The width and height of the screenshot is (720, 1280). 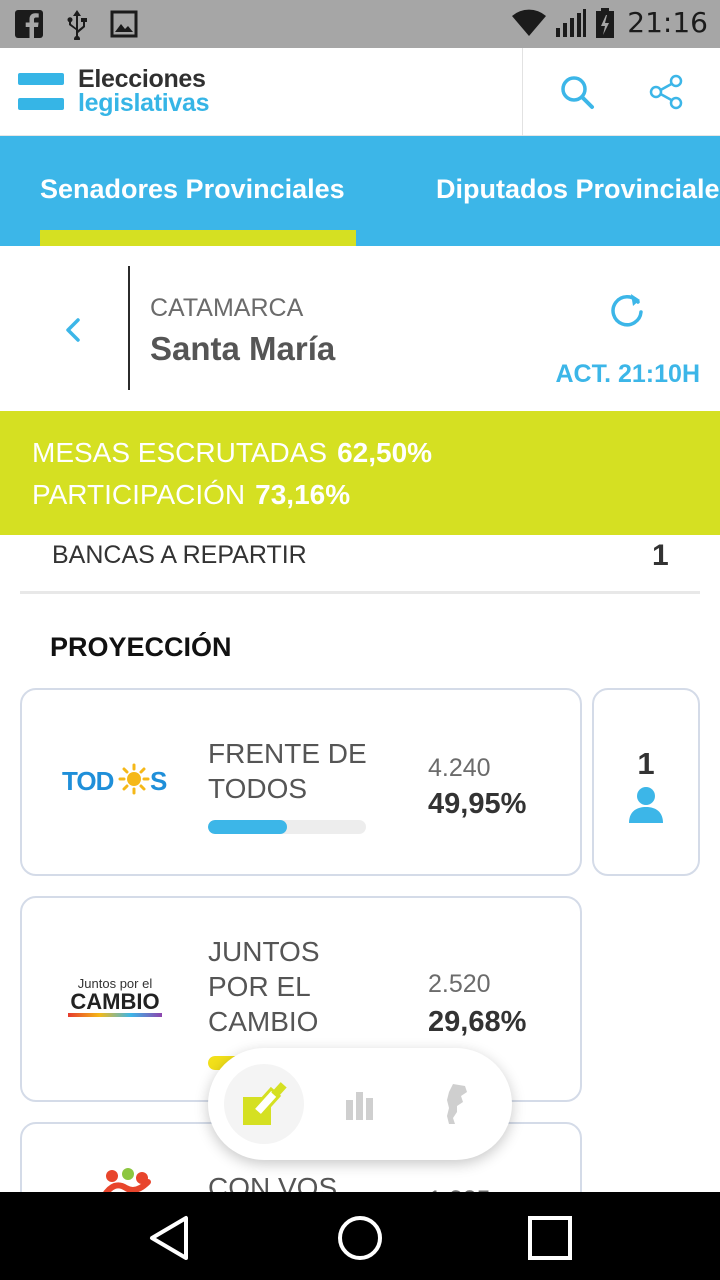 I want to click on participacion-label: PARTICIPACIÓN, so click(x=139, y=494).